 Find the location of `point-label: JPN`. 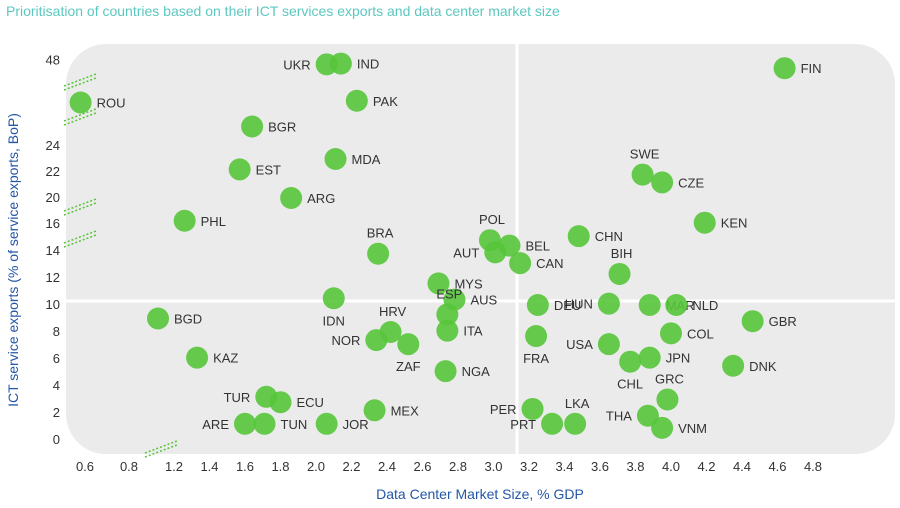

point-label: JPN is located at coordinates (678, 358).